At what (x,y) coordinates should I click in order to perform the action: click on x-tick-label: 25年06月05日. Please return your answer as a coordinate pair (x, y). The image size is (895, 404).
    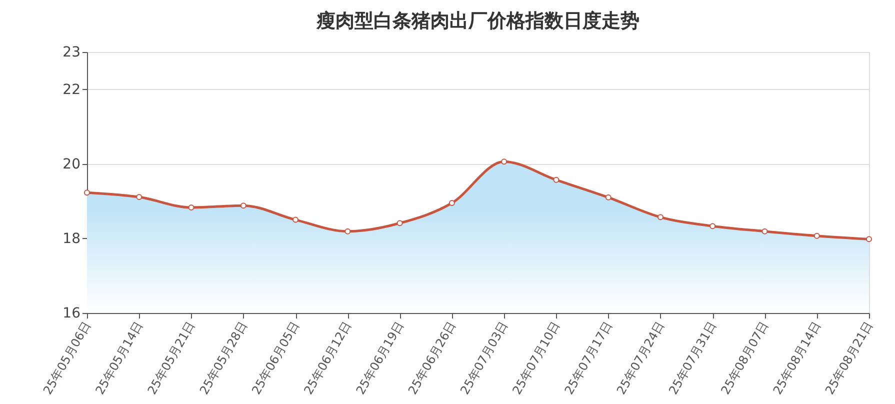
    Looking at the image, I should click on (275, 358).